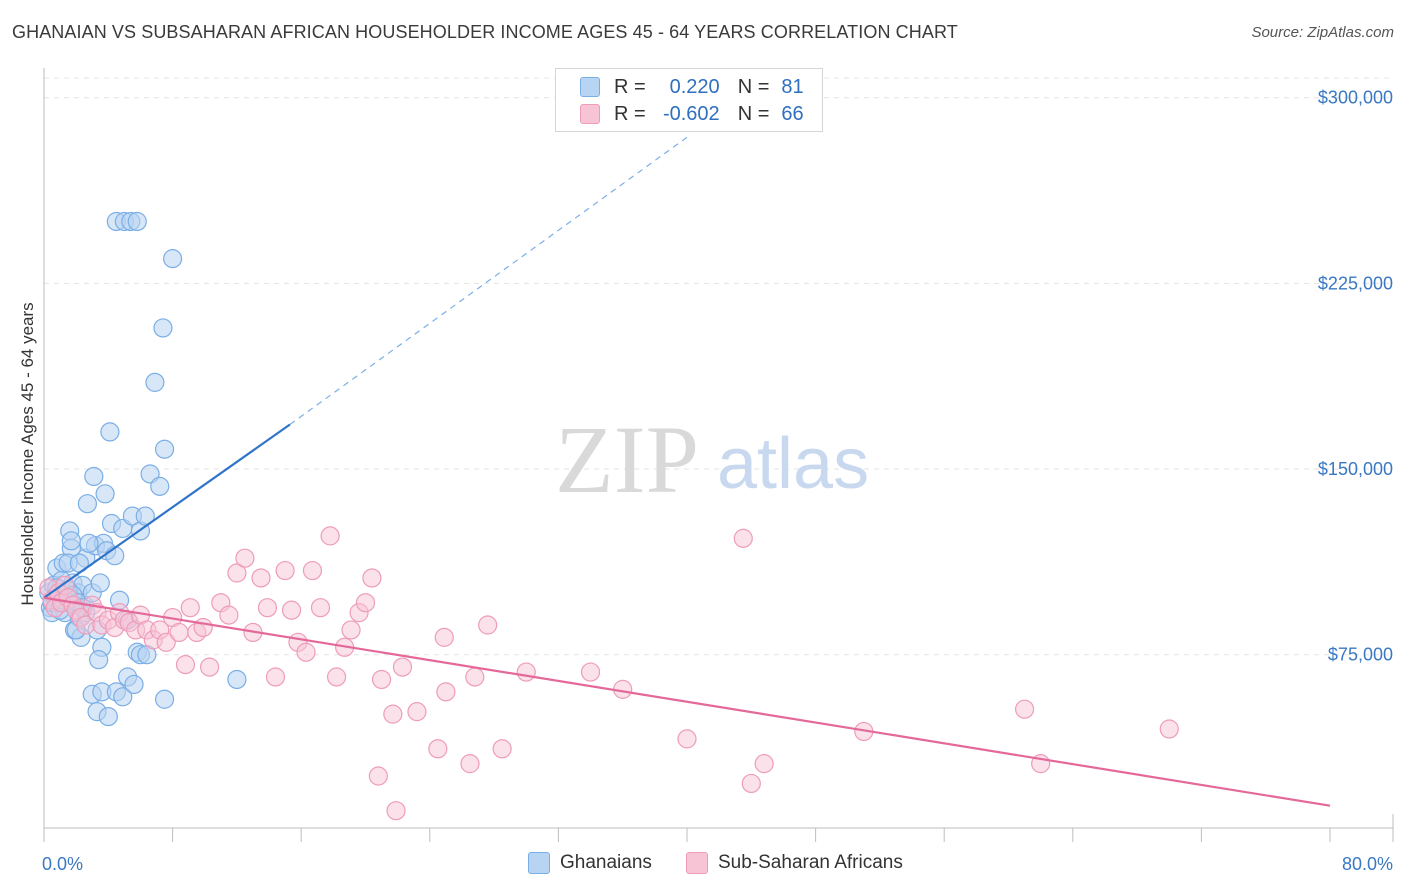 The image size is (1406, 892). I want to click on y-tick-label-3: $300,000, so click(1355, 98).